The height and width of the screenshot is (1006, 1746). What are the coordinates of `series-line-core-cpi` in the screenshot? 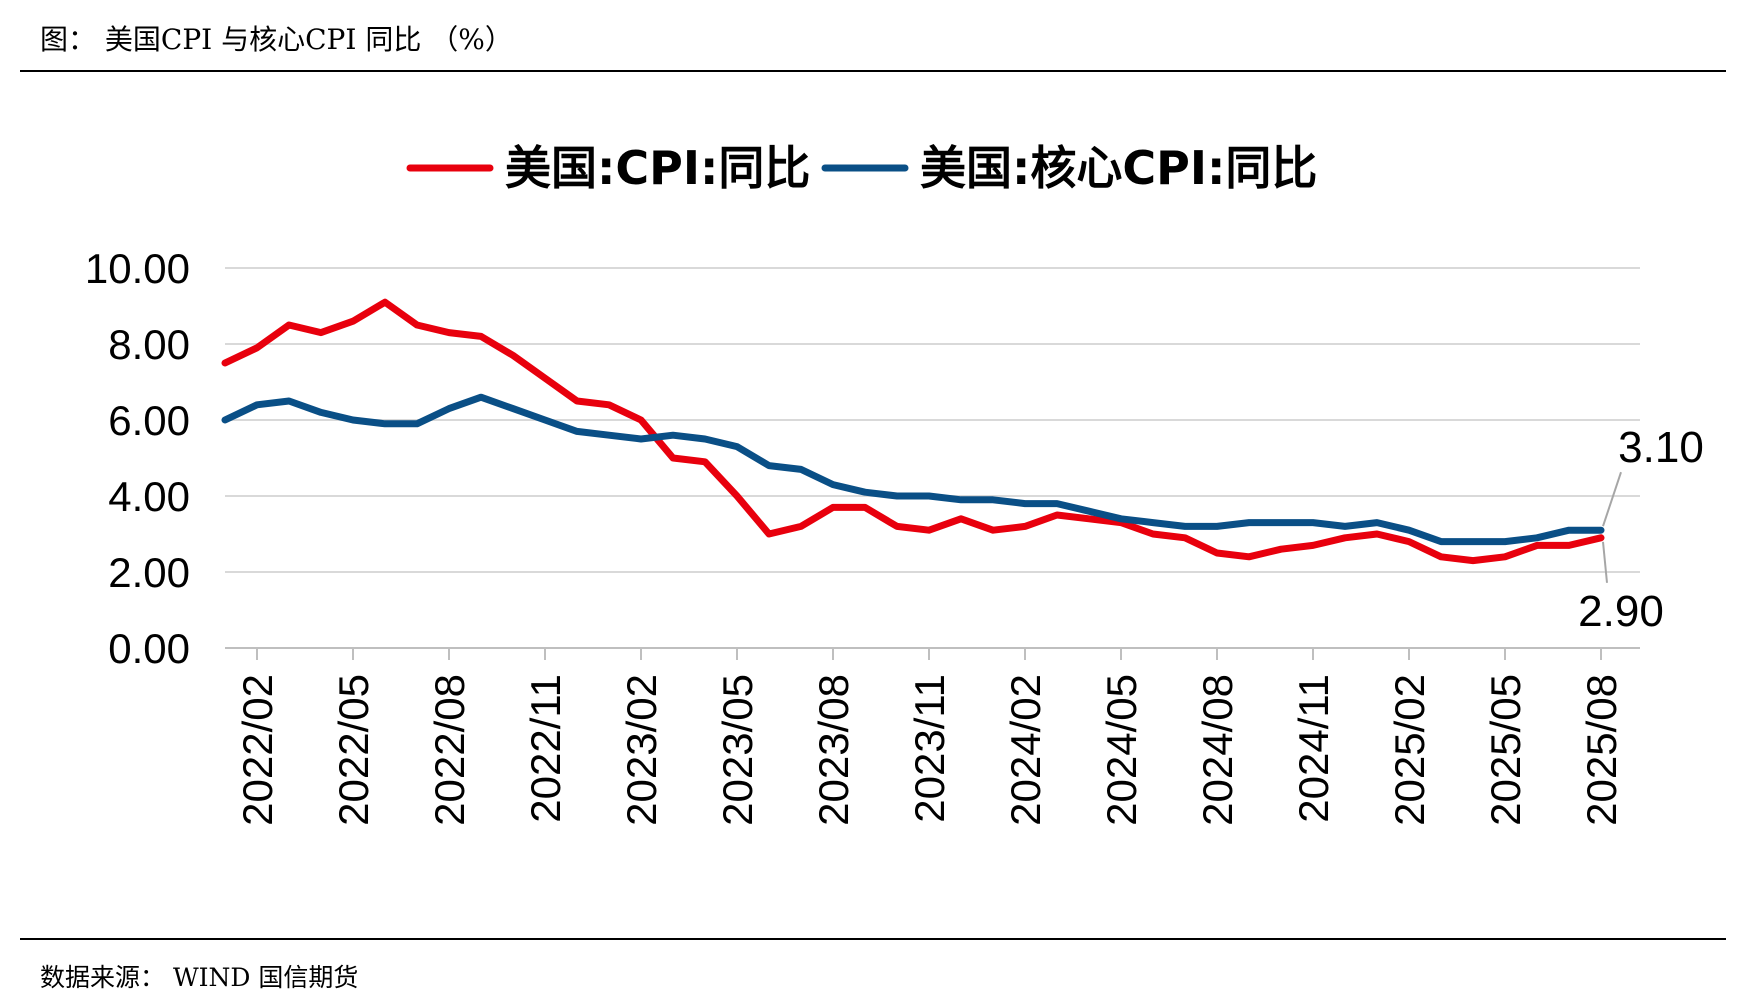 It's located at (913, 469).